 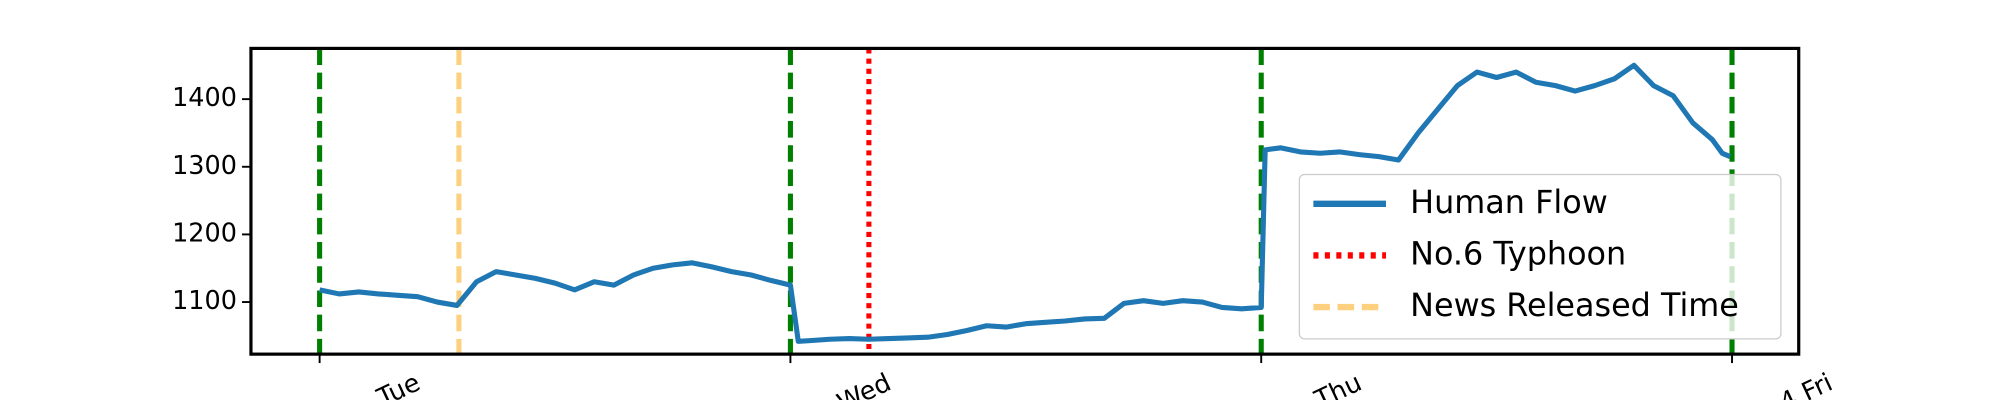 What do you see at coordinates (398, 384) in the screenshot?
I see `x-tick-label: Tue` at bounding box center [398, 384].